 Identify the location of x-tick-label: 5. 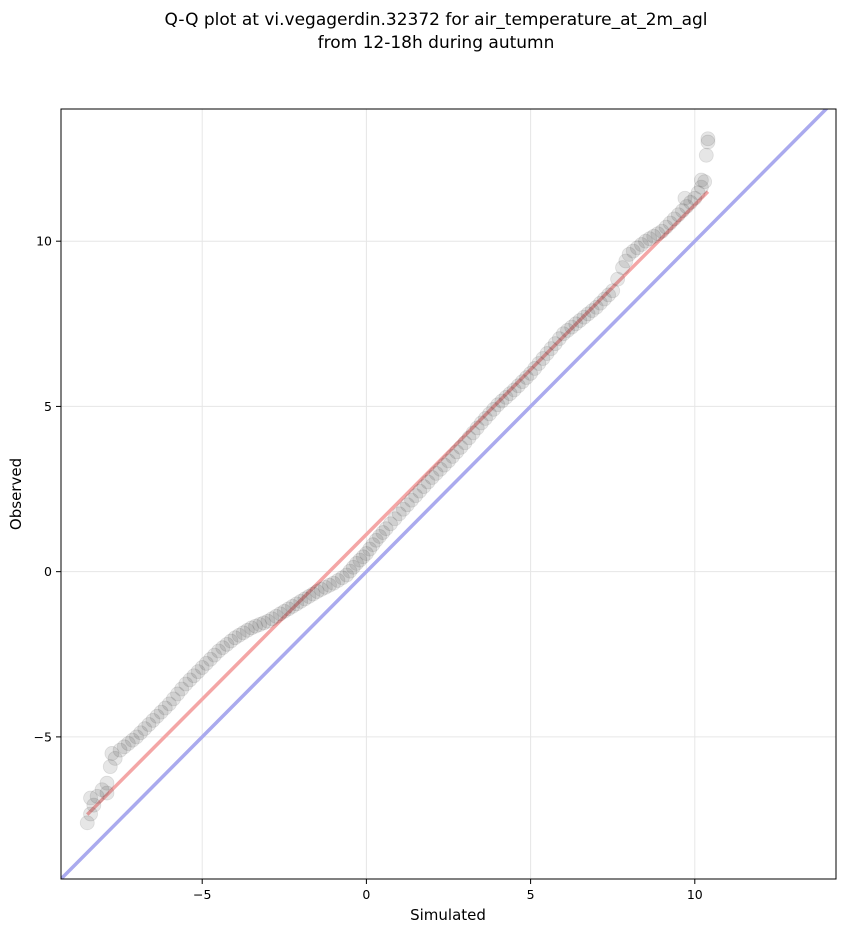
(531, 894).